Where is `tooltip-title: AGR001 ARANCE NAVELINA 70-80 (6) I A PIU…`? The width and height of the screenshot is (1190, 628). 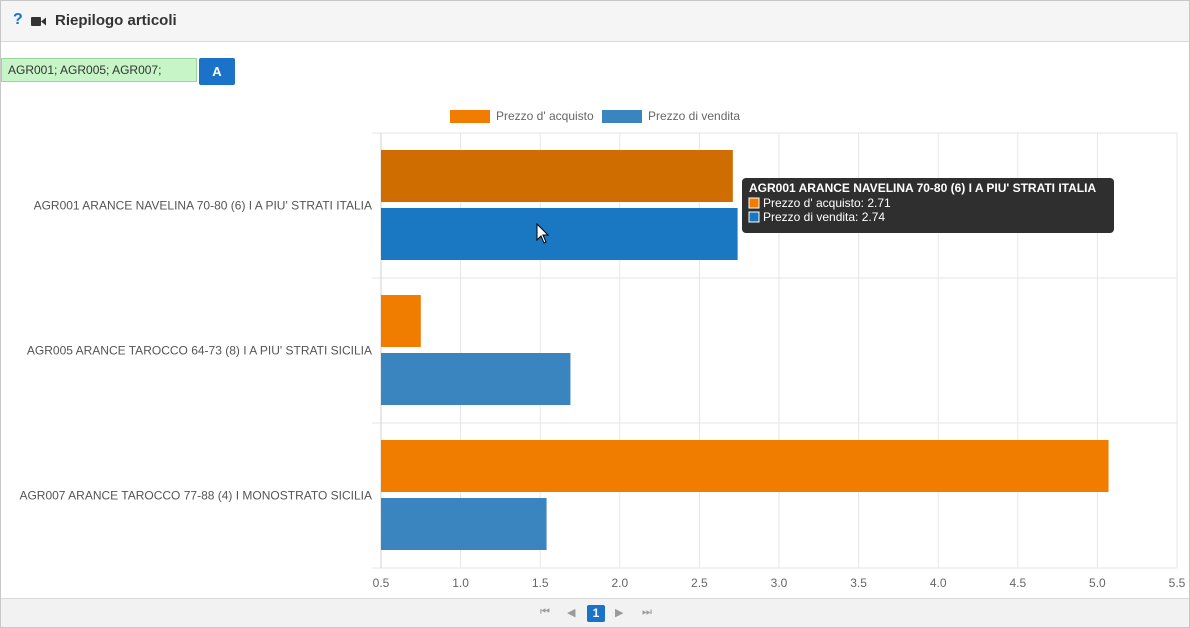
tooltip-title: AGR001 ARANCE NAVELINA 70-80 (6) I A PIU… is located at coordinates (922, 188).